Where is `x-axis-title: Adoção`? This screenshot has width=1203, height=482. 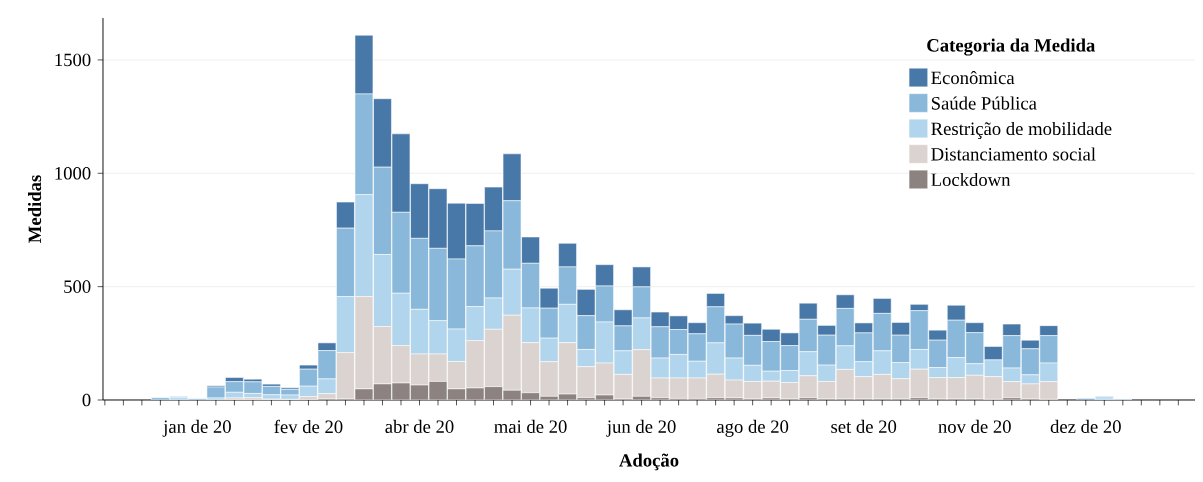
x-axis-title: Adoção is located at coordinates (649, 462).